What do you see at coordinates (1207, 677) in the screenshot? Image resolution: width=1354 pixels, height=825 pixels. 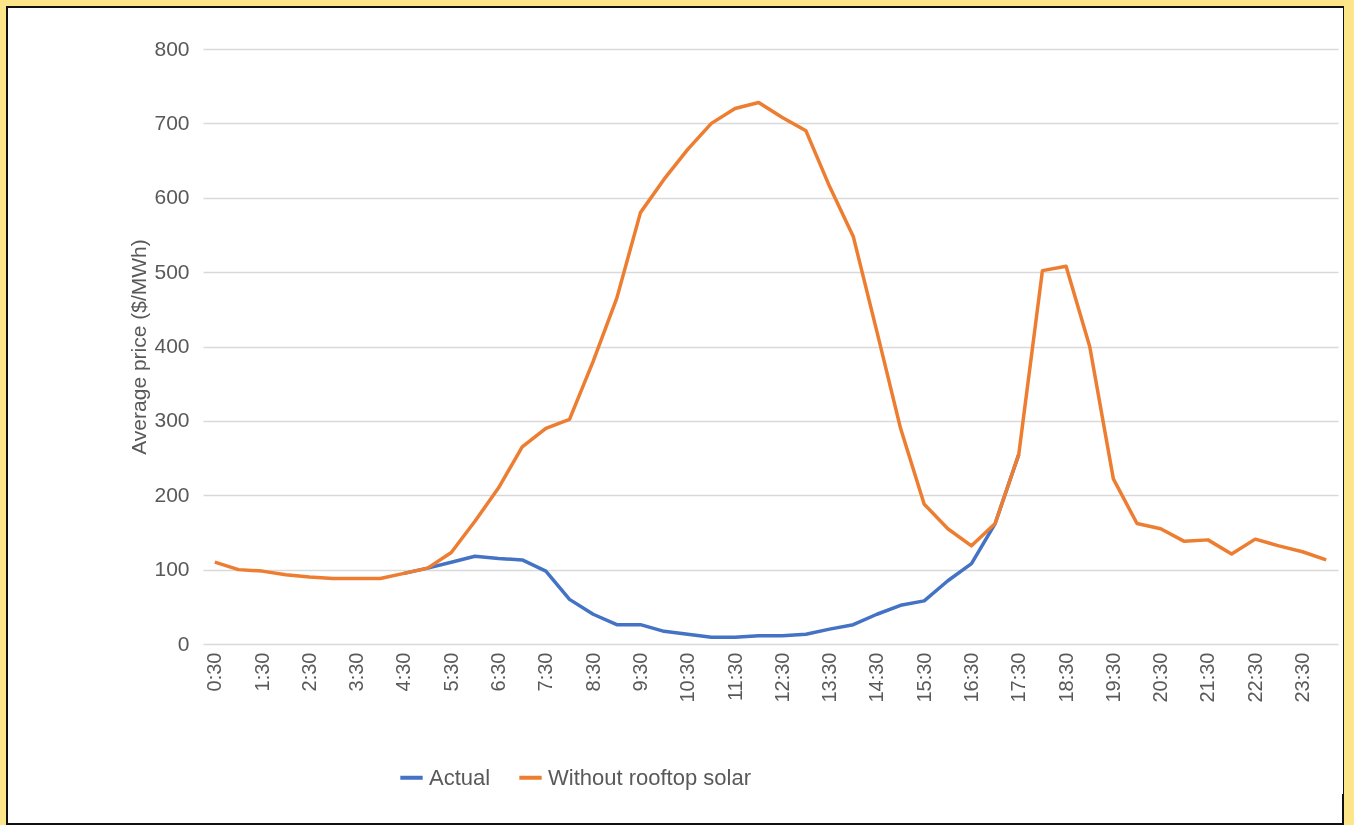 I see `x-tick-label: 21:30` at bounding box center [1207, 677].